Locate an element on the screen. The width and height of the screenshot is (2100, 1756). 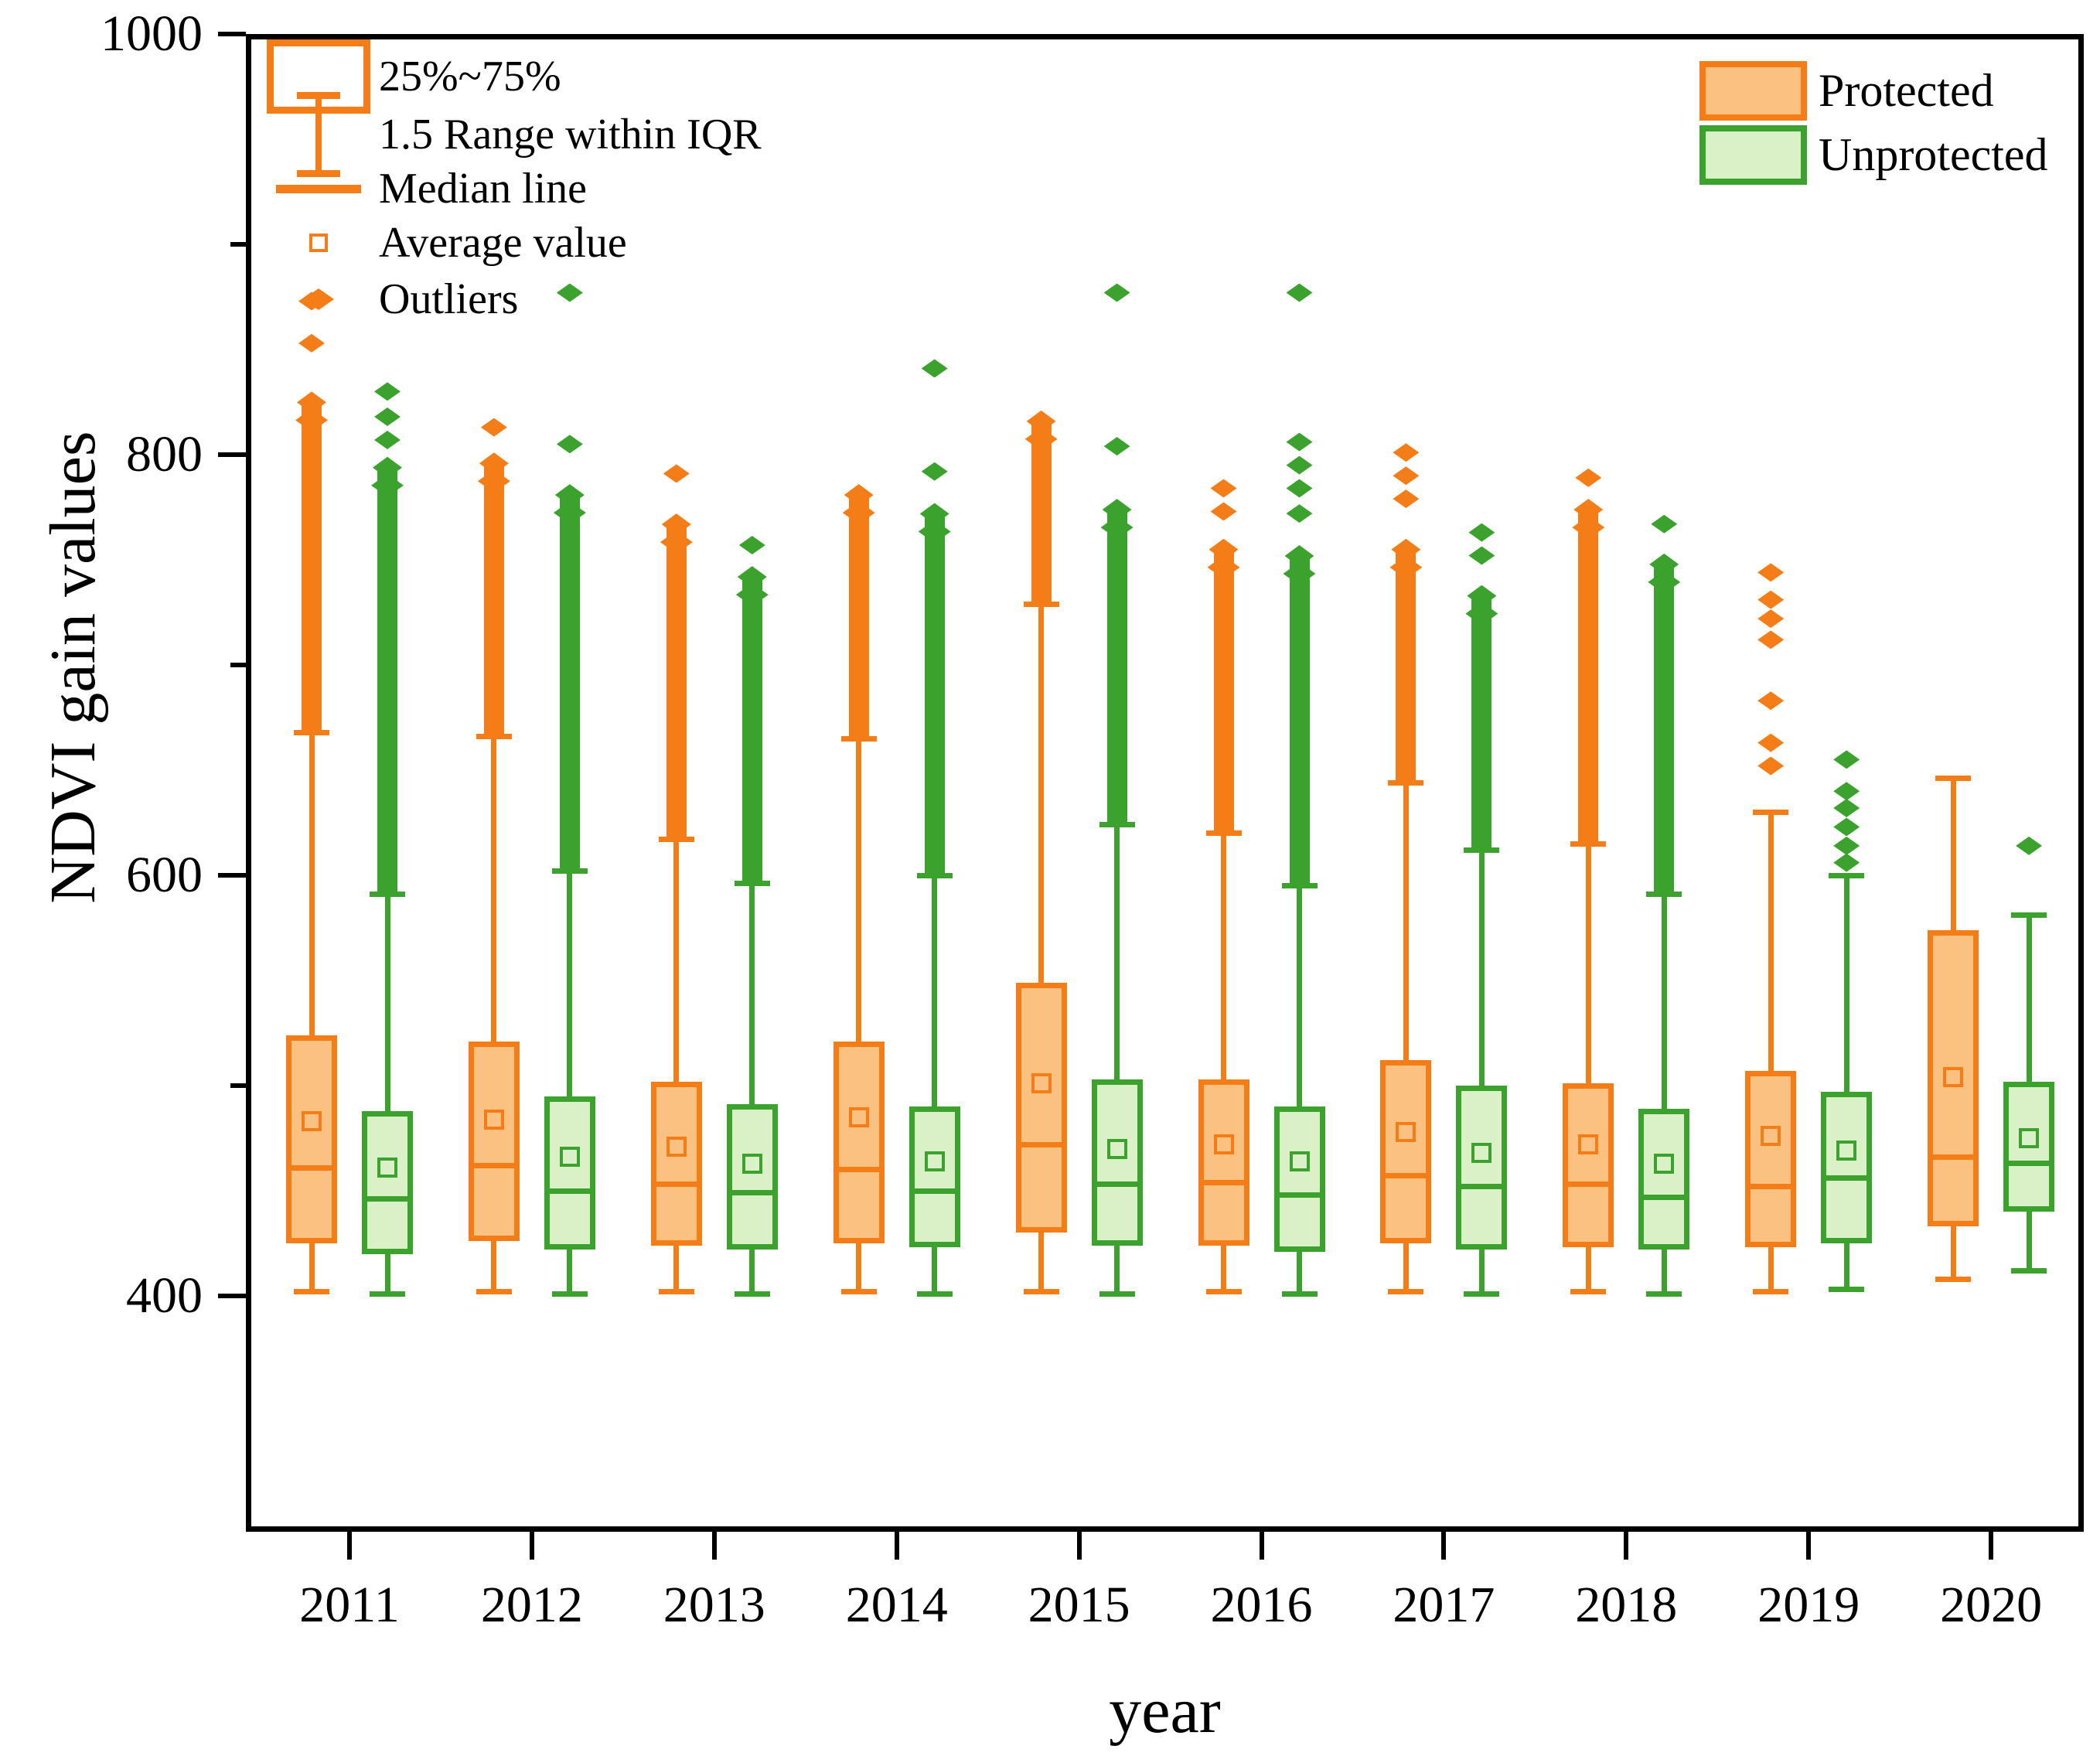
style-legend-label: Median line is located at coordinates (483, 189).